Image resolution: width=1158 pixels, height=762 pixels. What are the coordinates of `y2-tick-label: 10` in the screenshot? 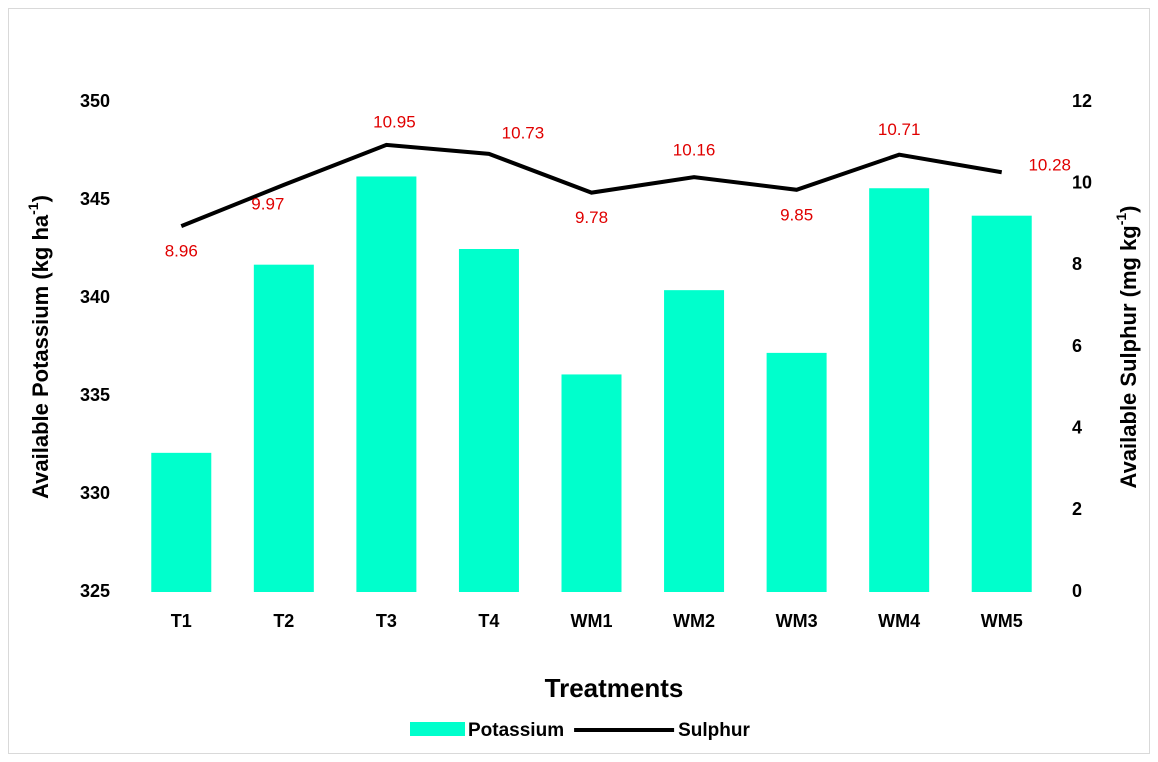 It's located at (1082, 182).